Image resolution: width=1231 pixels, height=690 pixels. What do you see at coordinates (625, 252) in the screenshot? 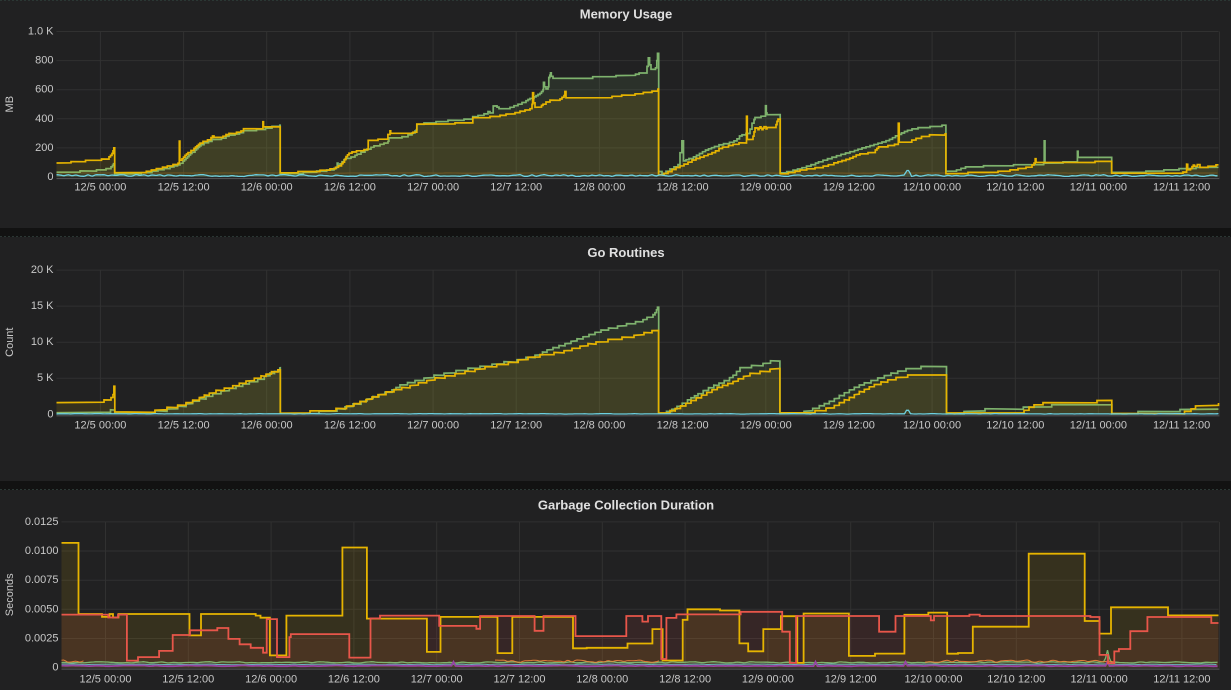
I see `svg-text: Go Routines` at bounding box center [625, 252].